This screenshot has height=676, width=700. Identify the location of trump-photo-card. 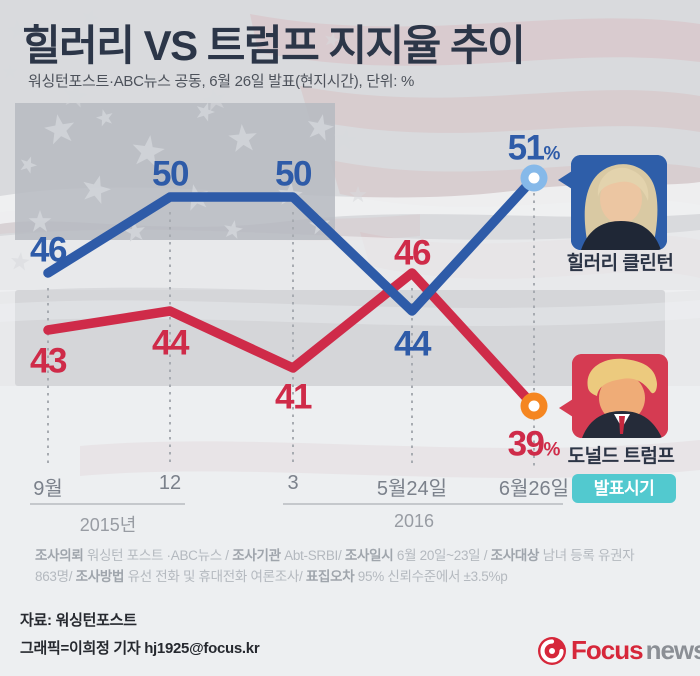
(613, 396).